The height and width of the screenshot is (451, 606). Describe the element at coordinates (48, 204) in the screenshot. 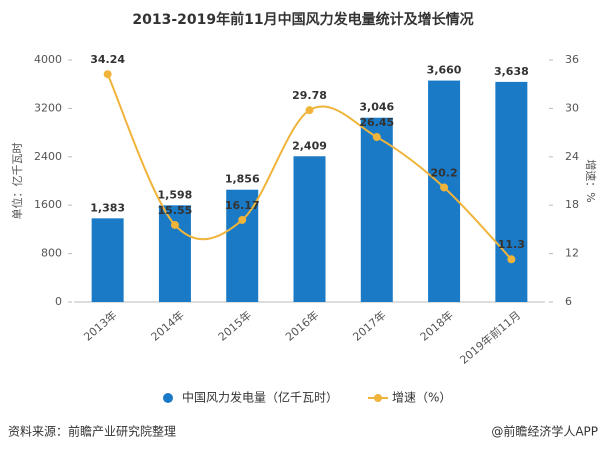

I see `y-tick-label: 1600` at that location.